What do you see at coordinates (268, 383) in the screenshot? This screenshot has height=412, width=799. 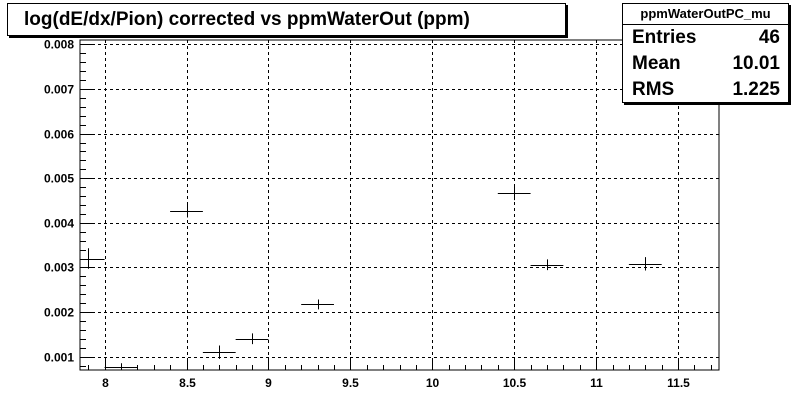 I see `x-tick-label: 9` at bounding box center [268, 383].